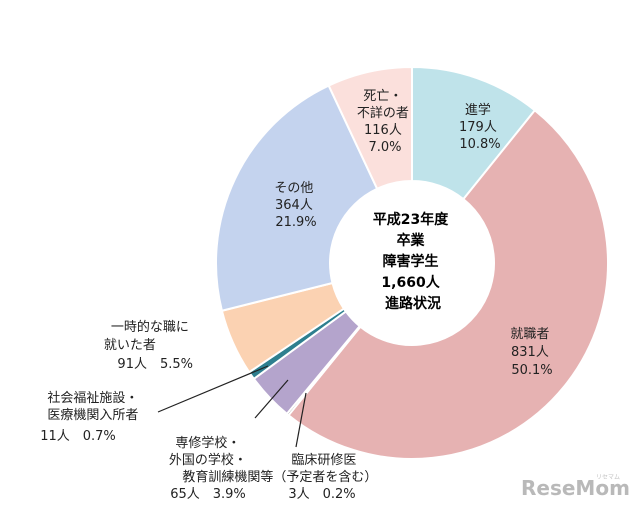 Image resolution: width=631 pixels, height=511 pixels. Describe the element at coordinates (295, 222) in the screenshot. I see `label-sonota-percent: 21.9%` at that location.